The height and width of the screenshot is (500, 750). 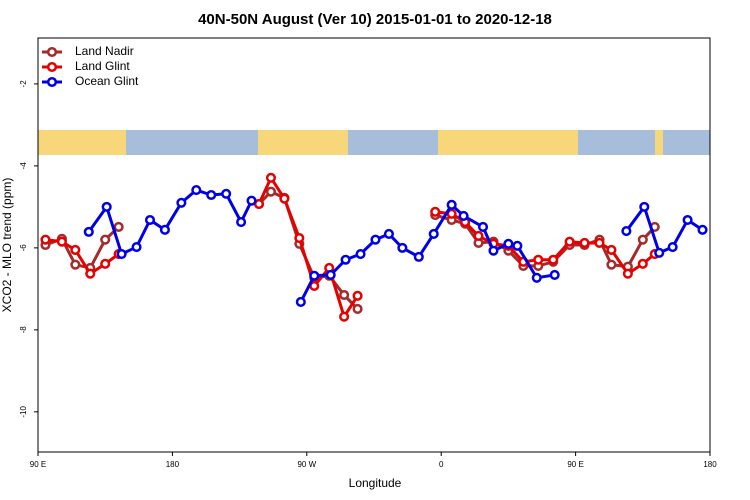 What do you see at coordinates (102, 66) in the screenshot?
I see `legend-label: Land Glint` at bounding box center [102, 66].